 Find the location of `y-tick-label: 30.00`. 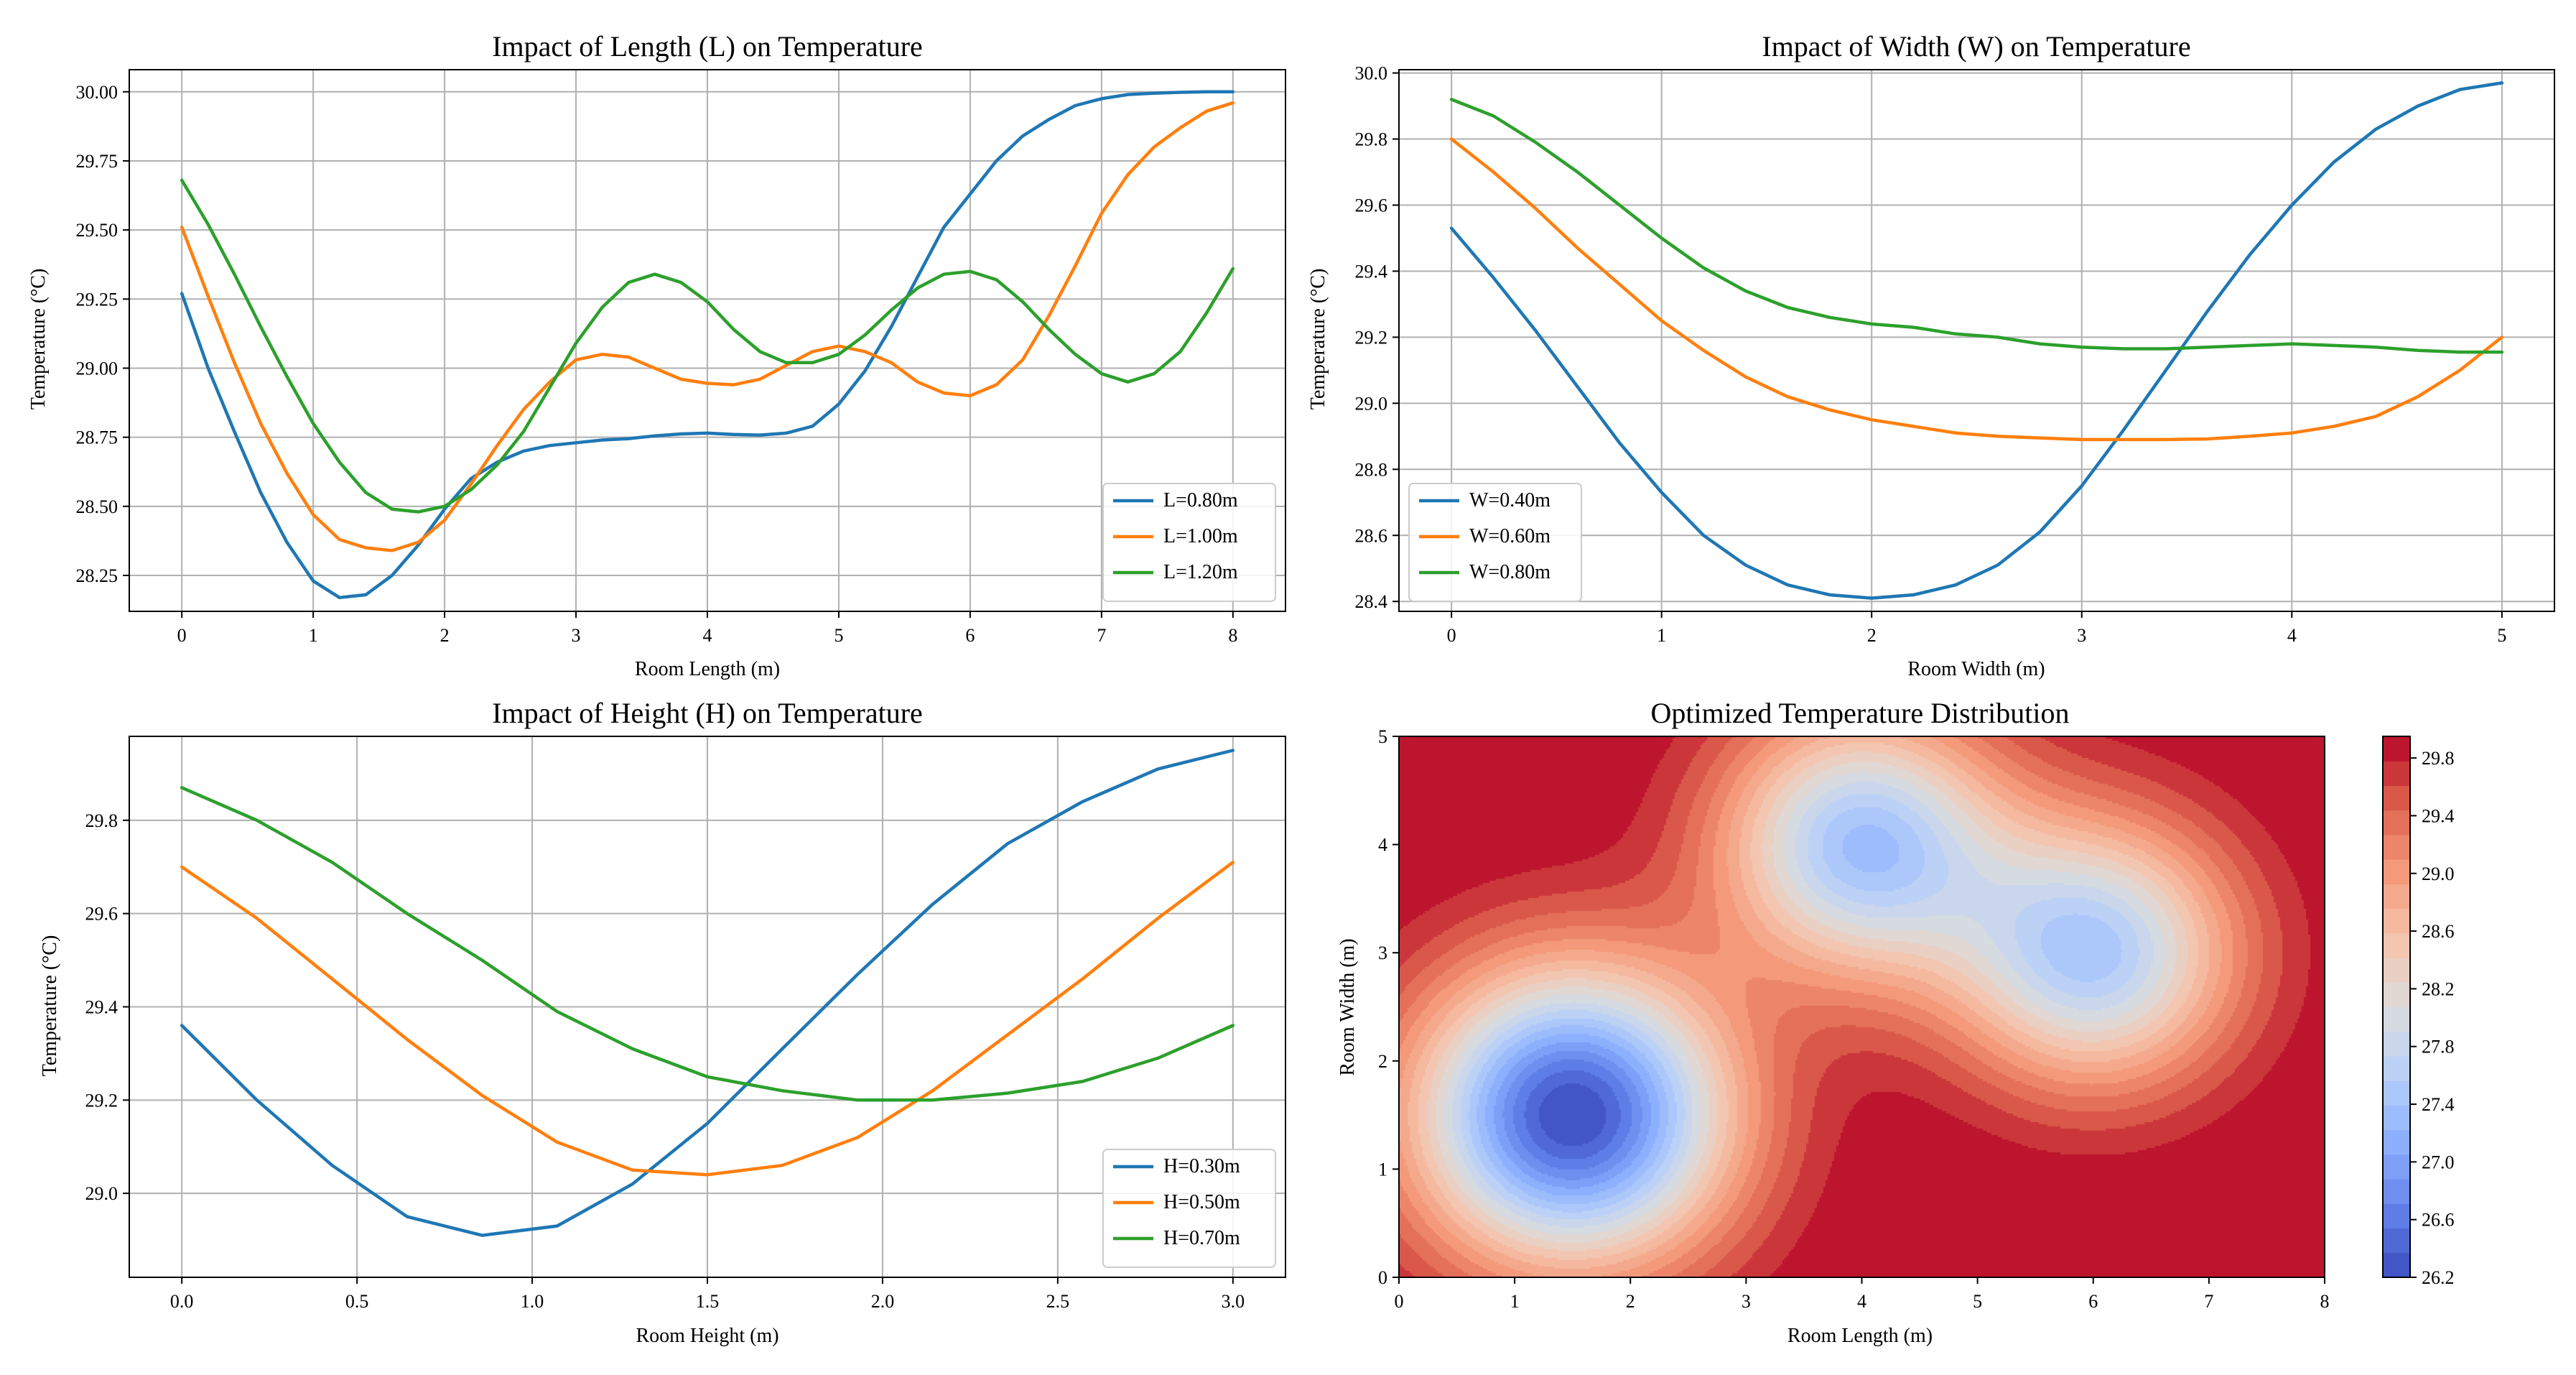

y-tick-label: 30.00 is located at coordinates (97, 92).